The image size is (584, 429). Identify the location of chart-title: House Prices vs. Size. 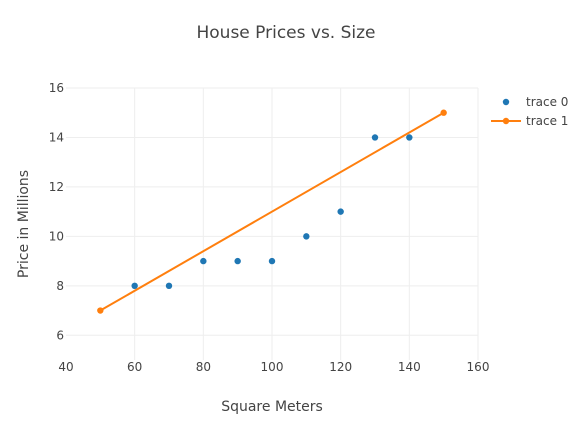
(285, 33).